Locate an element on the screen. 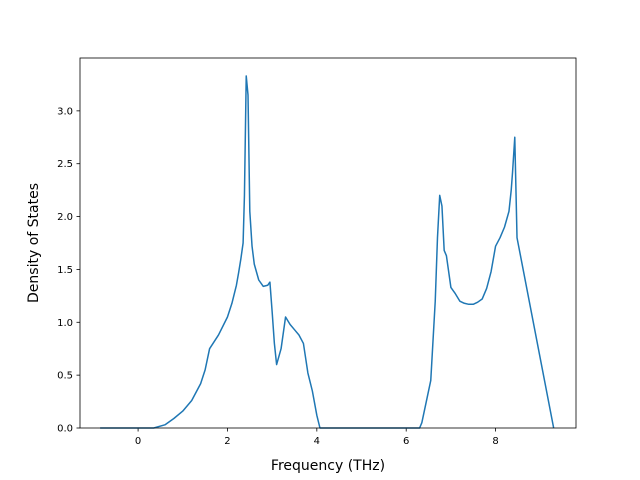  y-tick-label: 2.5 is located at coordinates (65, 164).